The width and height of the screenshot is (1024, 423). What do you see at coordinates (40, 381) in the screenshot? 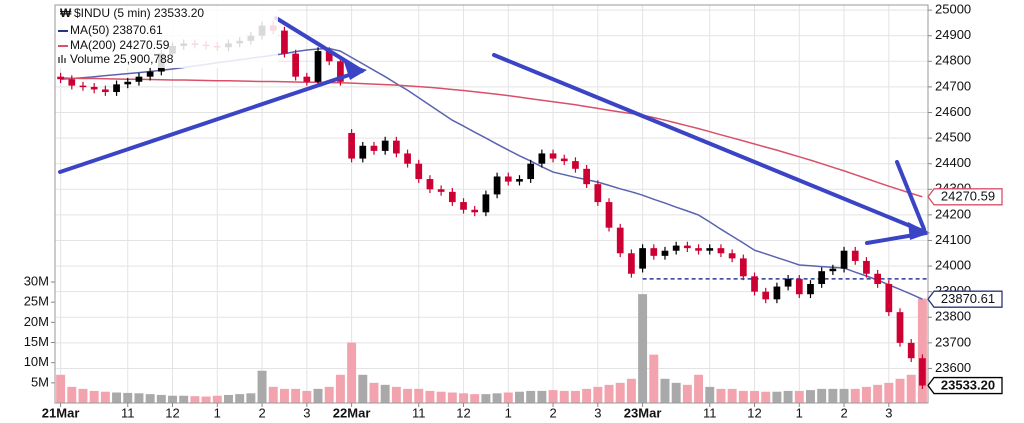
I see `y2-tick-label: 5M` at bounding box center [40, 381].